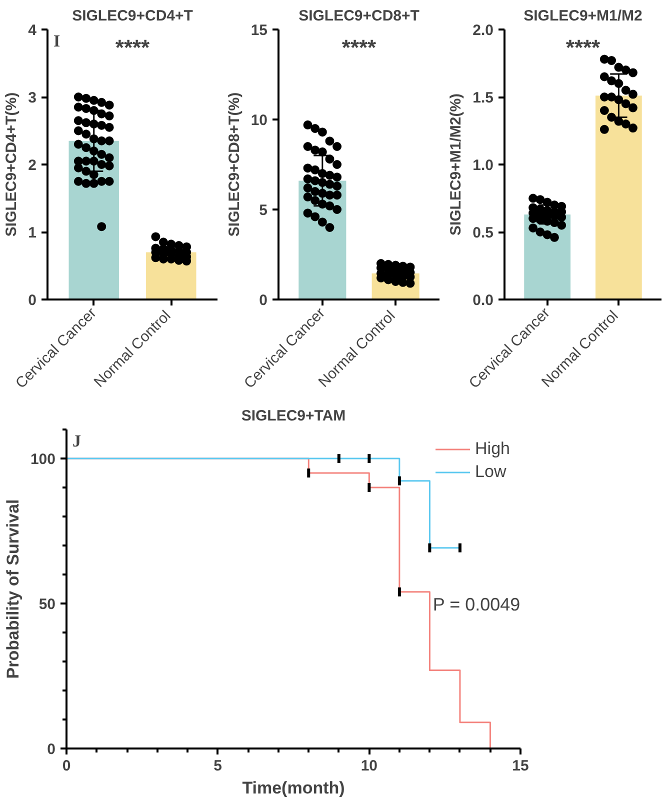 Image resolution: width=666 pixels, height=800 pixels. Describe the element at coordinates (490, 472) in the screenshot. I see `legend-label: Low` at that location.